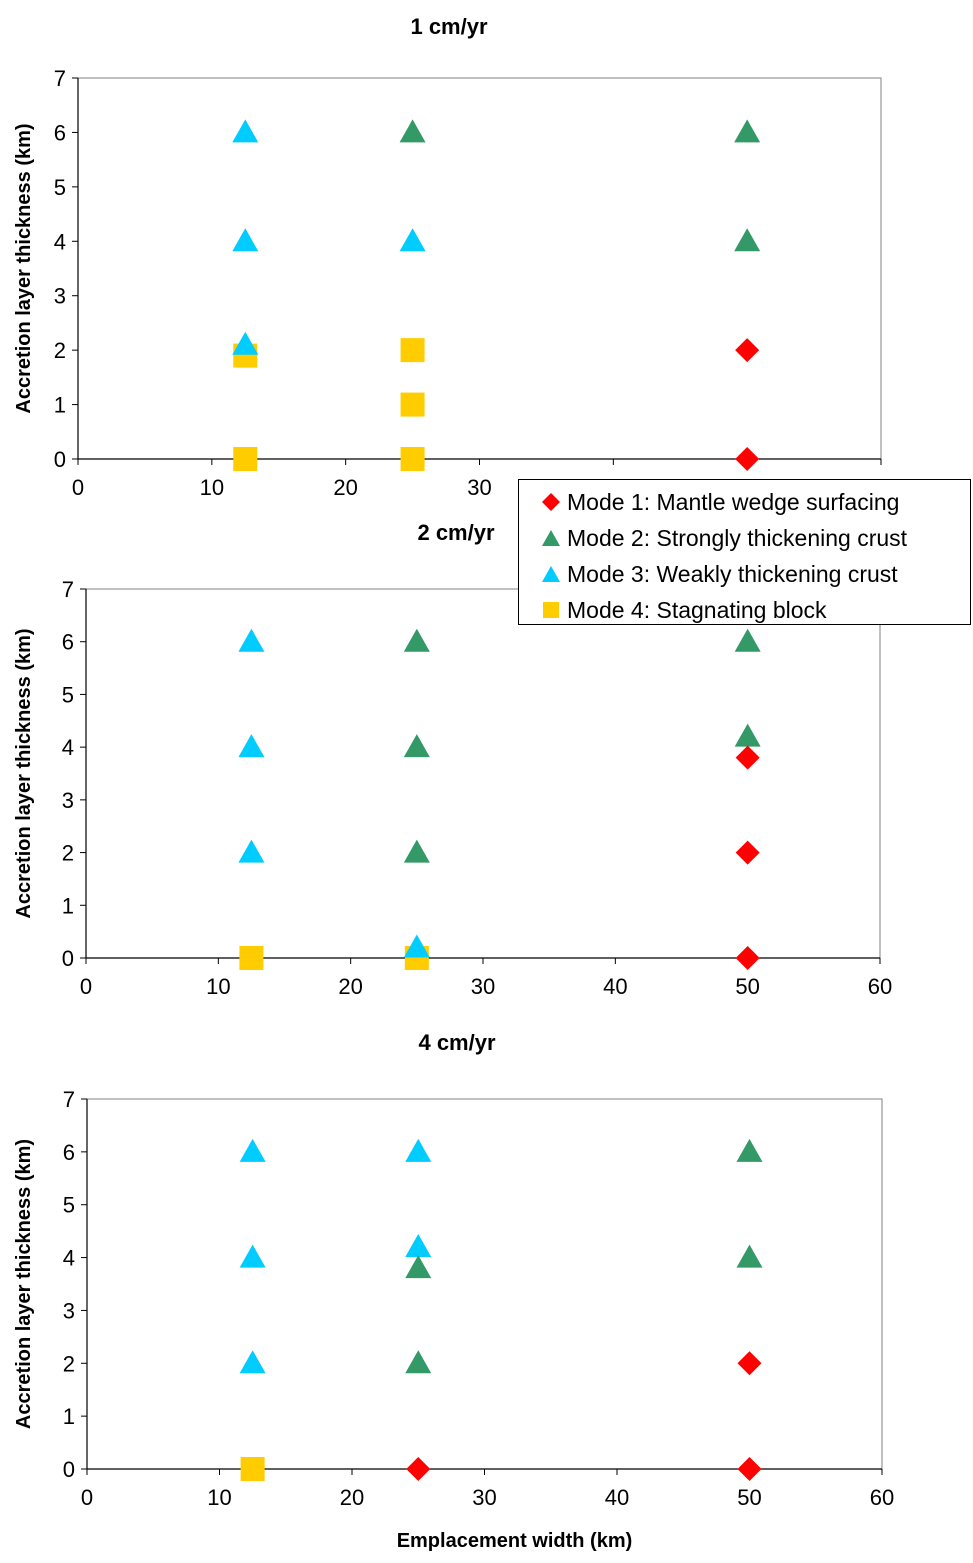 The image size is (973, 1563). I want to click on x-axis-label: Emplacement width (km), so click(515, 1541).